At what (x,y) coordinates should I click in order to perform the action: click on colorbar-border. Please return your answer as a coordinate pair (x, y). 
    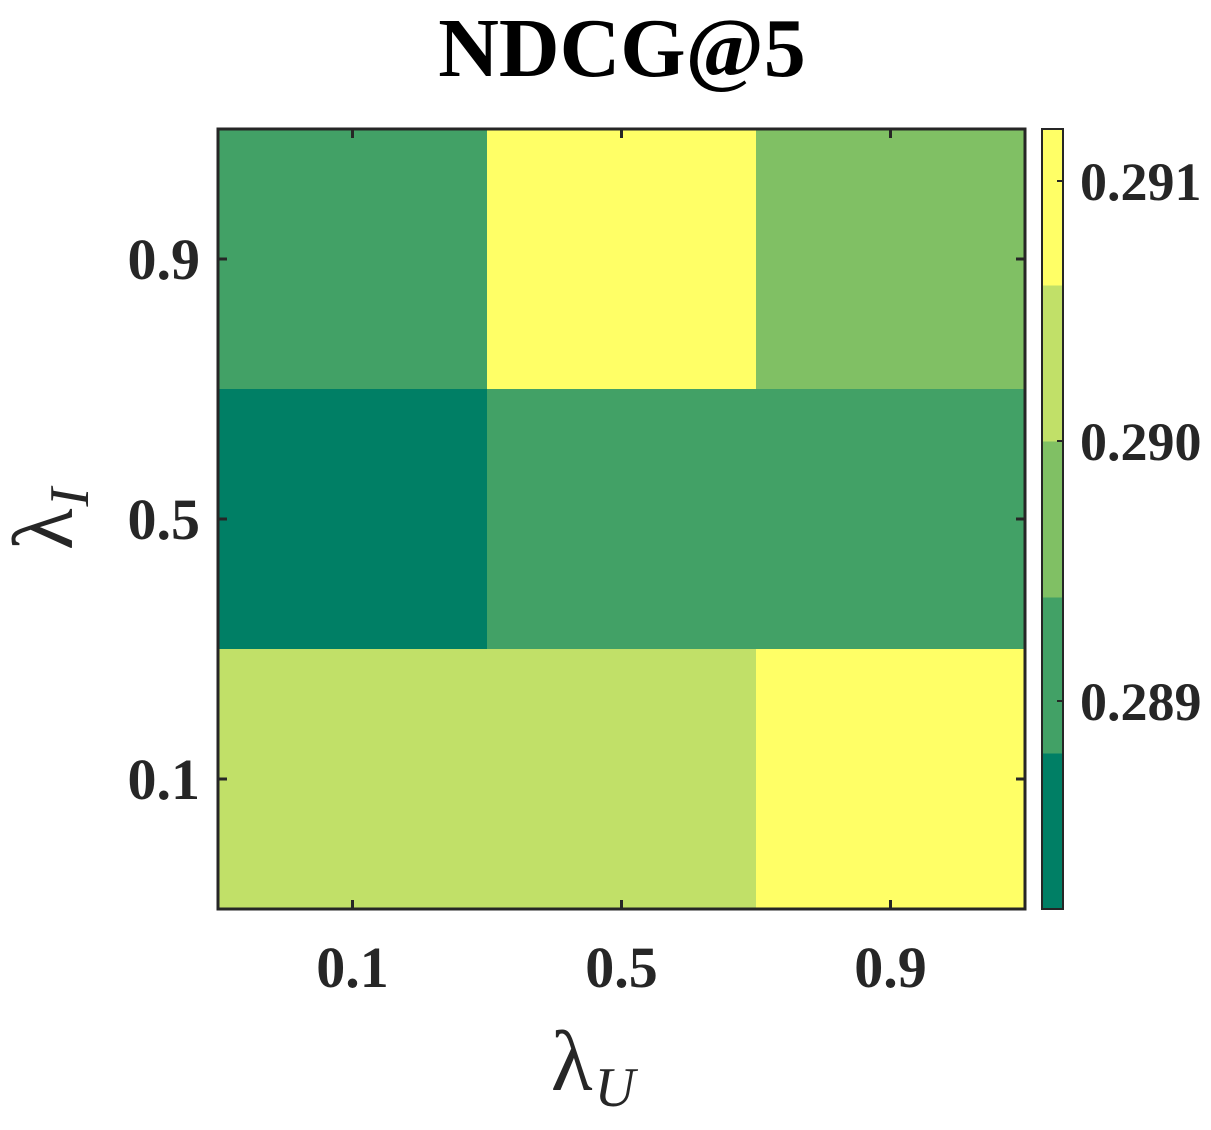
    Looking at the image, I should click on (1052, 519).